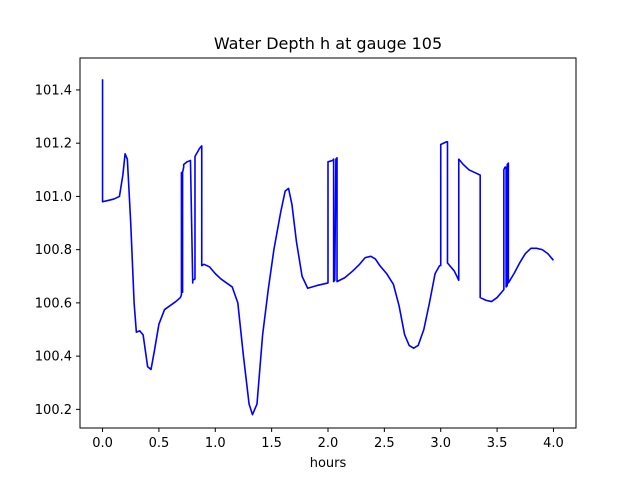  Describe the element at coordinates (384, 443) in the screenshot. I see `x-tick-label: 2.5` at that location.